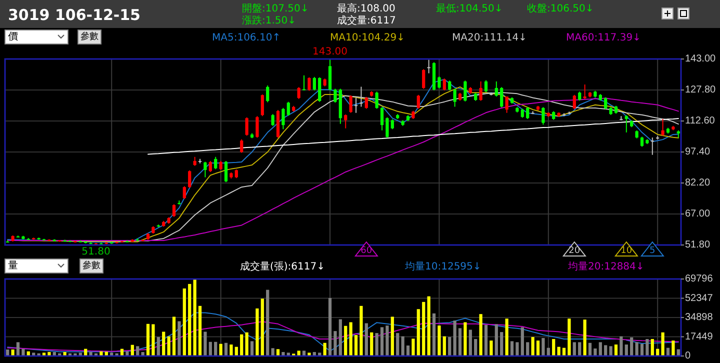 The image size is (720, 363). Describe the element at coordinates (697, 183) in the screenshot. I see `y-tick-label: 82.20` at that location.